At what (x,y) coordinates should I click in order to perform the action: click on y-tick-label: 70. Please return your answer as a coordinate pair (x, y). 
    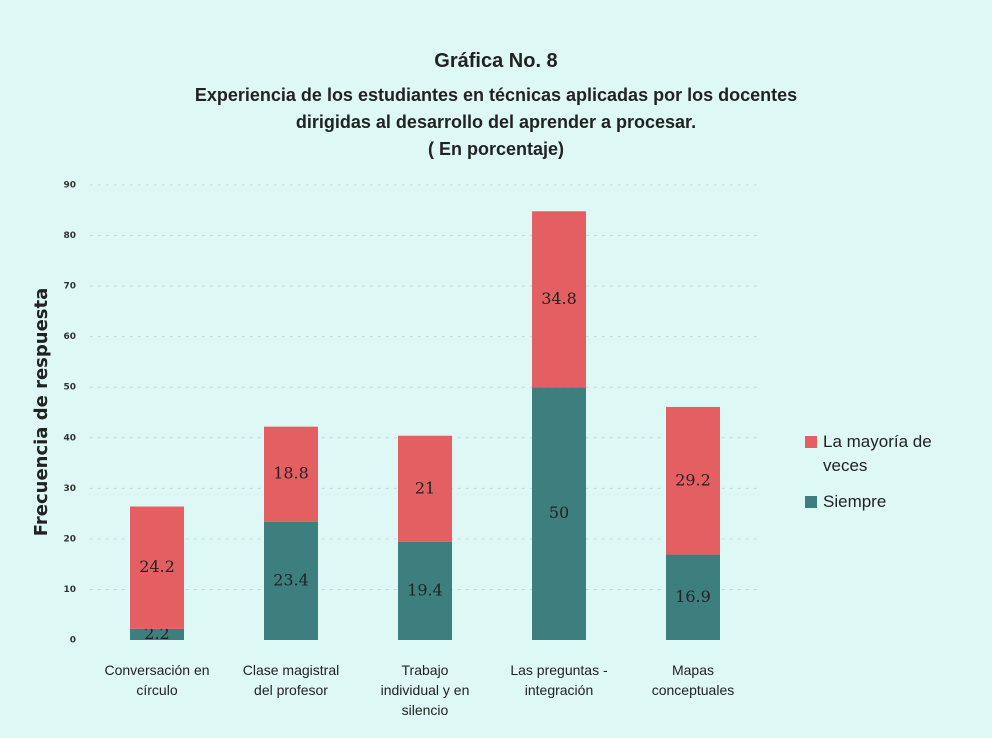
    Looking at the image, I should click on (69, 287).